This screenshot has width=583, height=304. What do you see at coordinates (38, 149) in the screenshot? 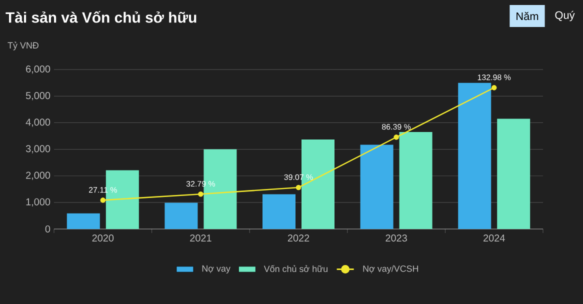
I see `y-tick-label: 3,000` at bounding box center [38, 149].